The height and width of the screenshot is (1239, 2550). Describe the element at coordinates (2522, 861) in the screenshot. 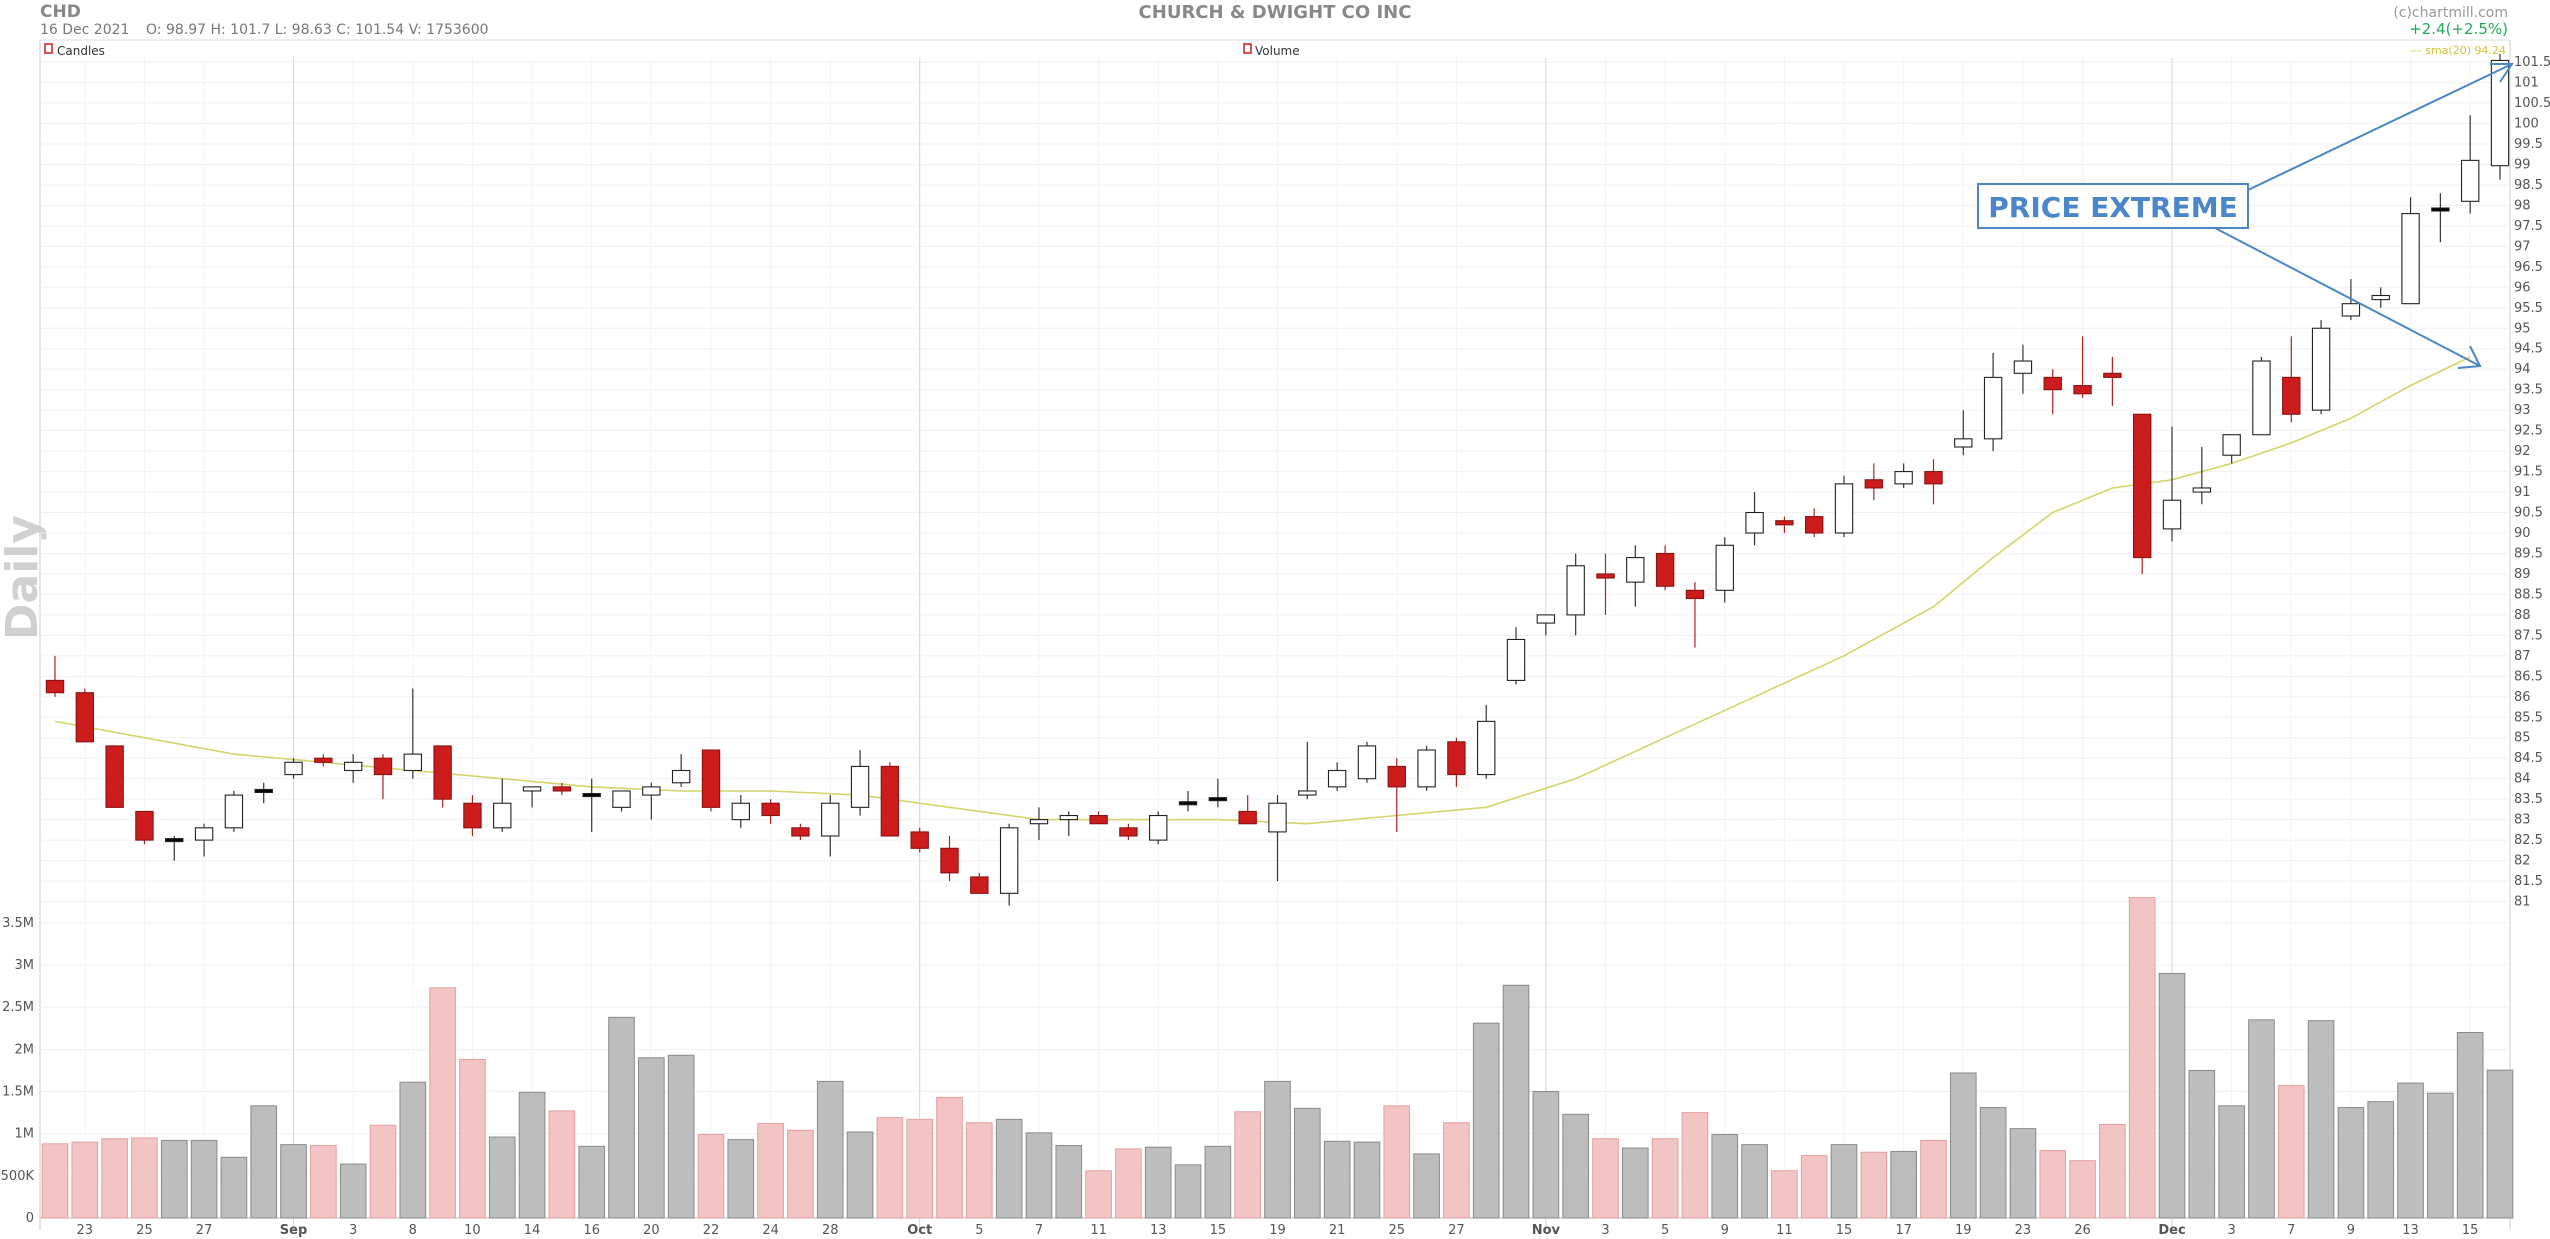

I see `price-tick-label: 82` at that location.